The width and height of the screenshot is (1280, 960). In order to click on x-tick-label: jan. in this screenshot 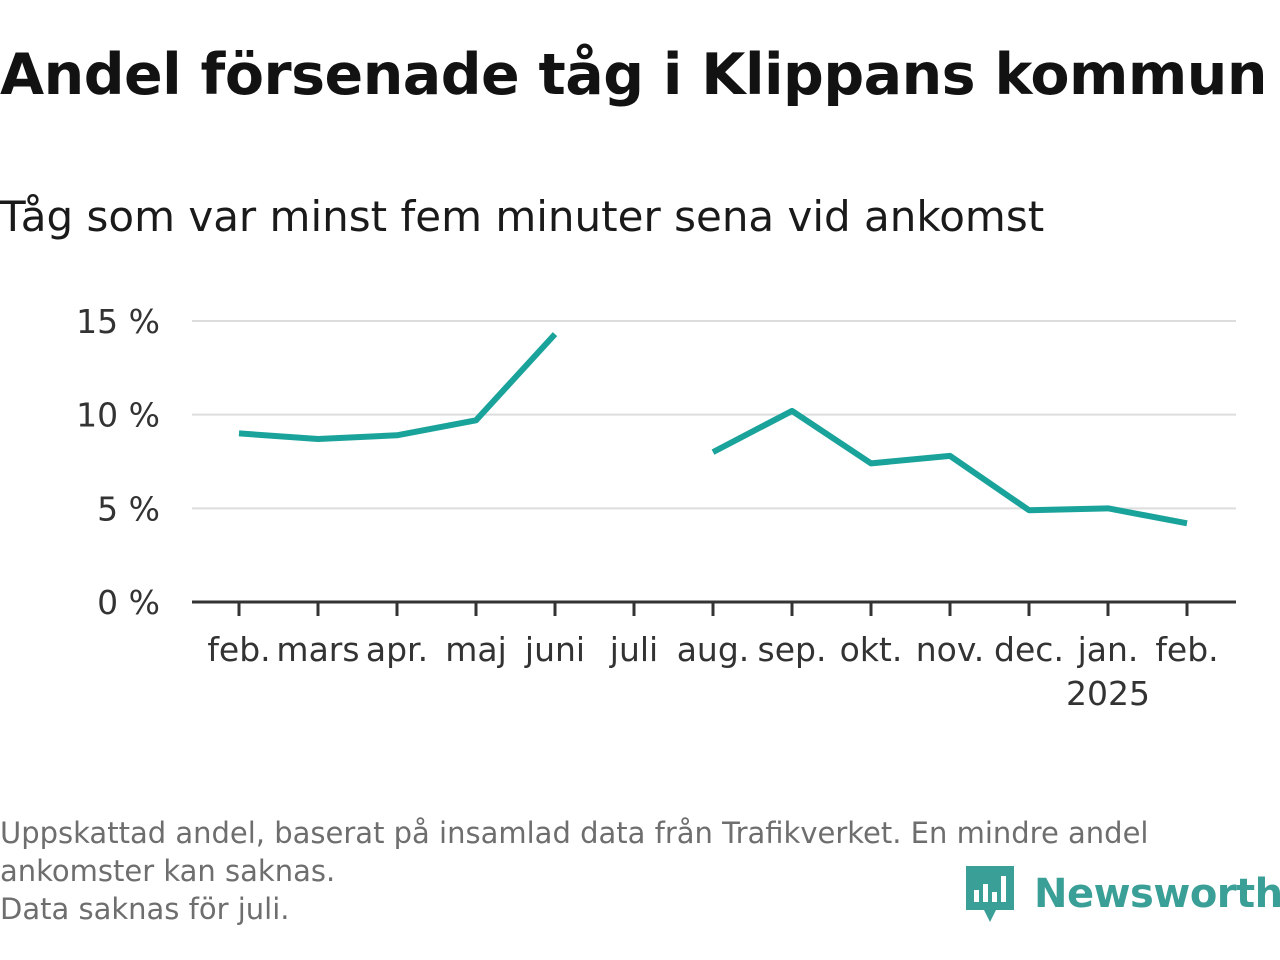, I will do `click(1108, 649)`.